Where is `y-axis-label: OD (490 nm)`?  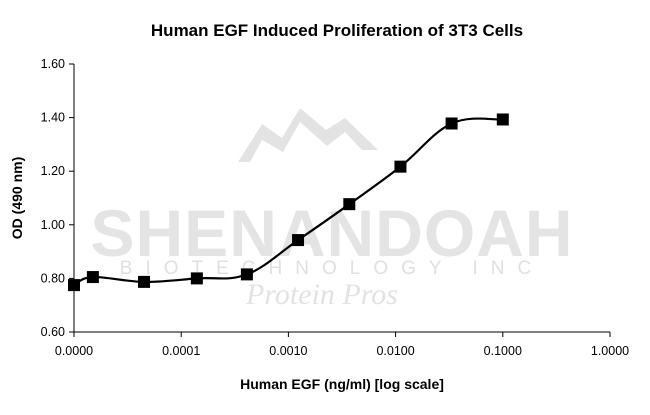 y-axis-label: OD (490 nm) is located at coordinates (17, 198).